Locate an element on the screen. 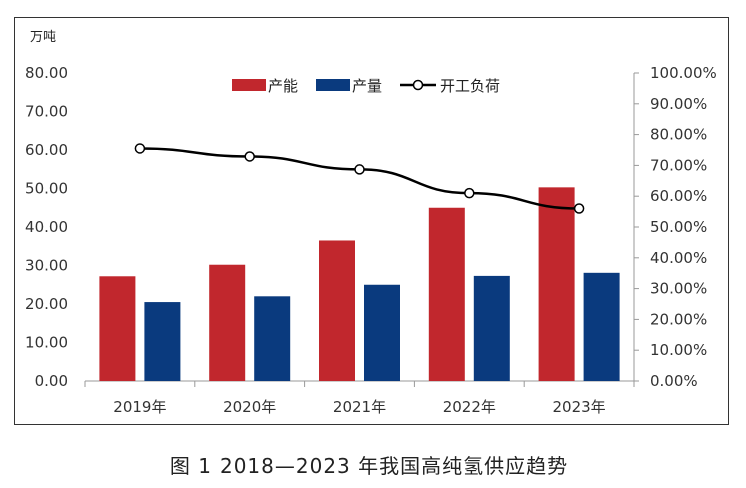 The width and height of the screenshot is (746, 488). y-right-tick-label: 20.00% is located at coordinates (678, 319).